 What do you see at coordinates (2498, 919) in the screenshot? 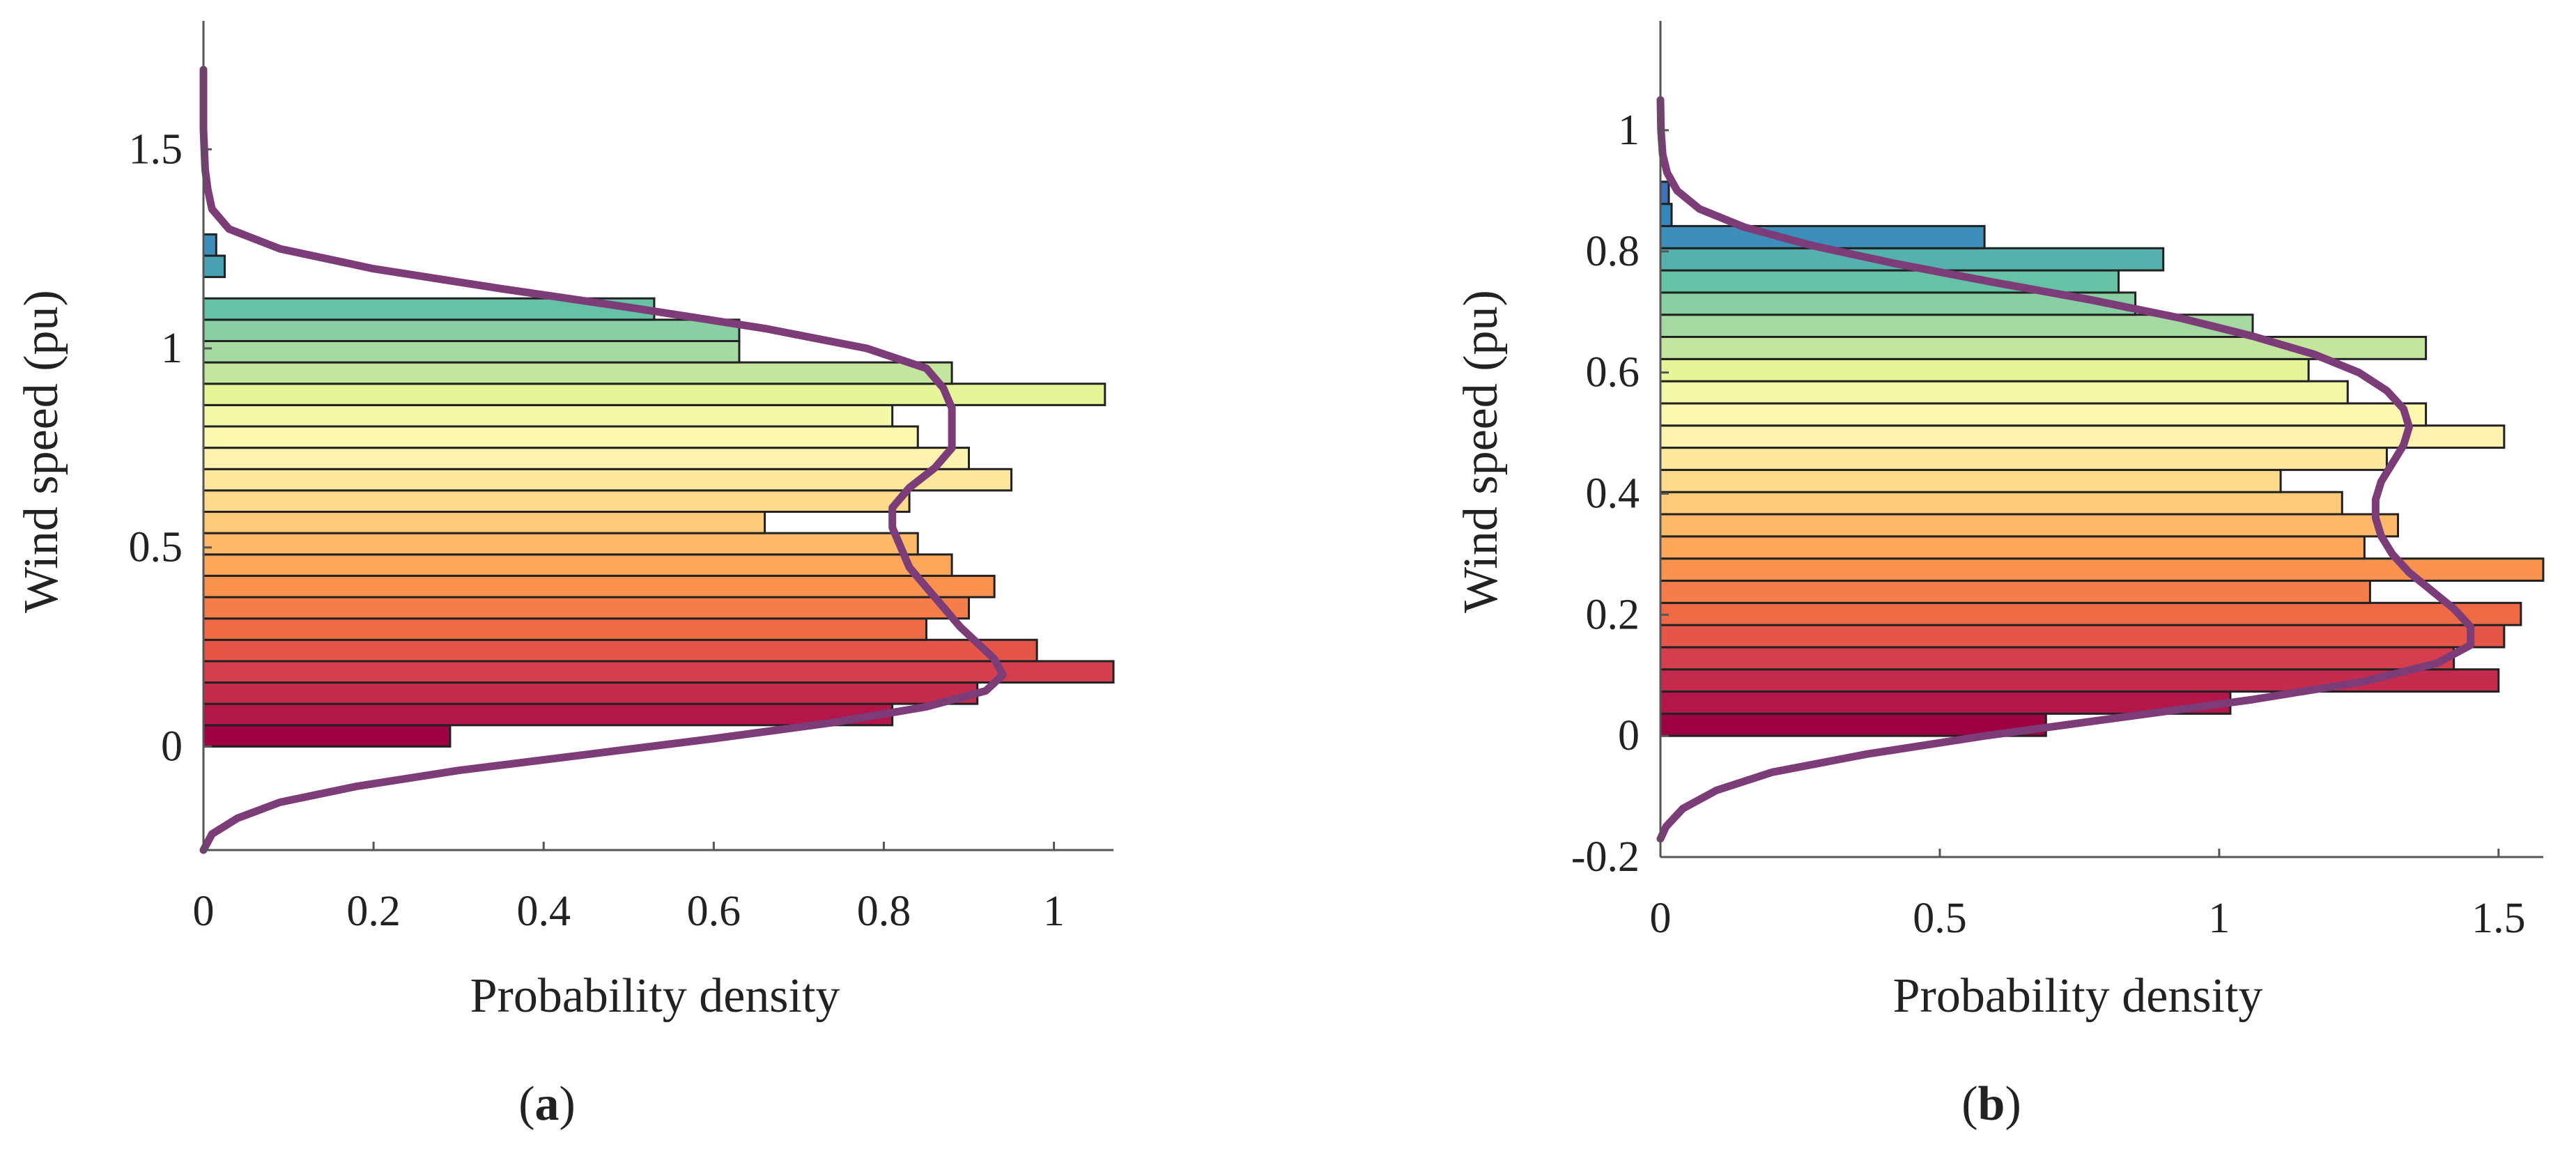
I see `x-tick-label: 1.5` at bounding box center [2498, 919].